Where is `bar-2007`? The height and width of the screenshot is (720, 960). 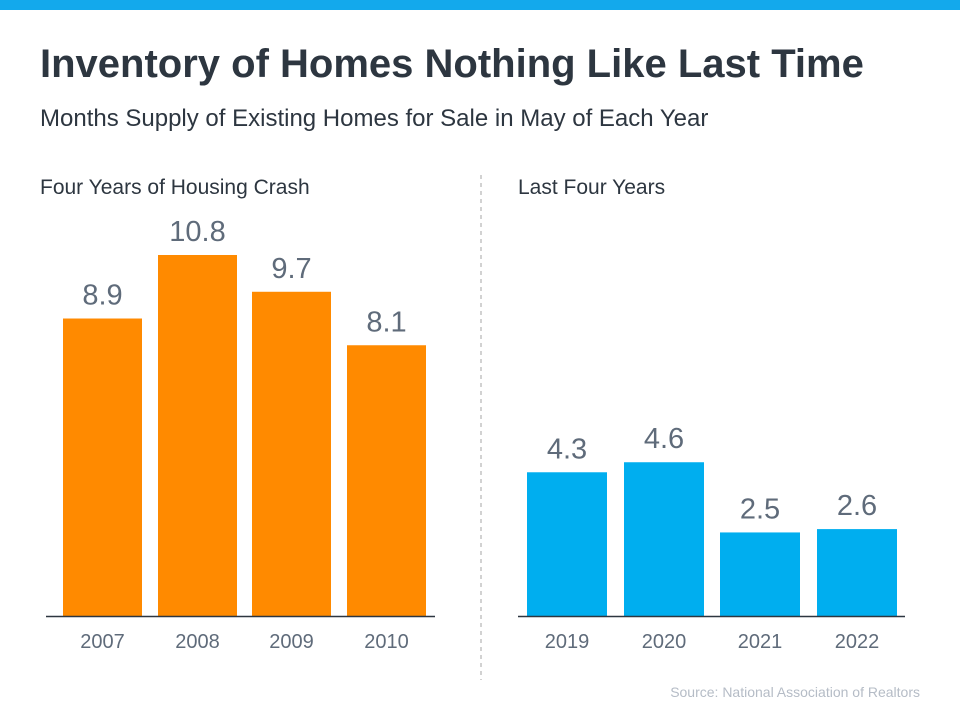
bar-2007 is located at coordinates (102, 467).